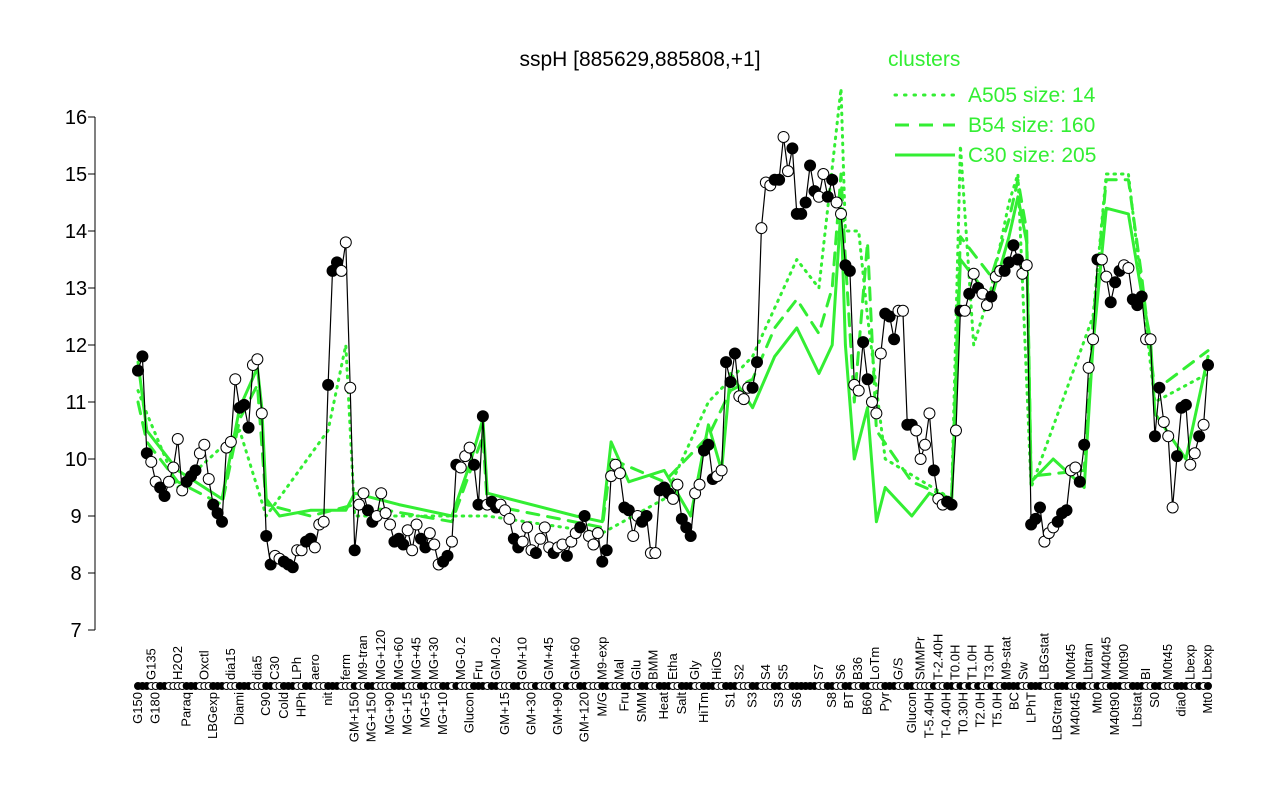  What do you see at coordinates (1032, 95) in the screenshot?
I see `legend-label-a505: A505 size: 14` at bounding box center [1032, 95].